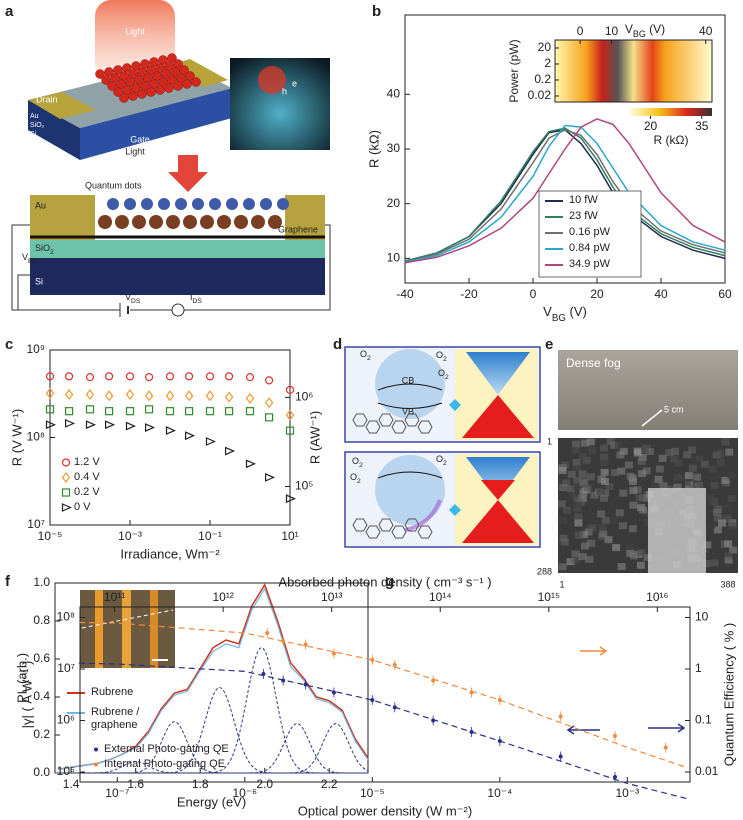 Image resolution: width=743 pixels, height=820 pixels. I want to click on legend-entry: 0.2 V, so click(87, 492).